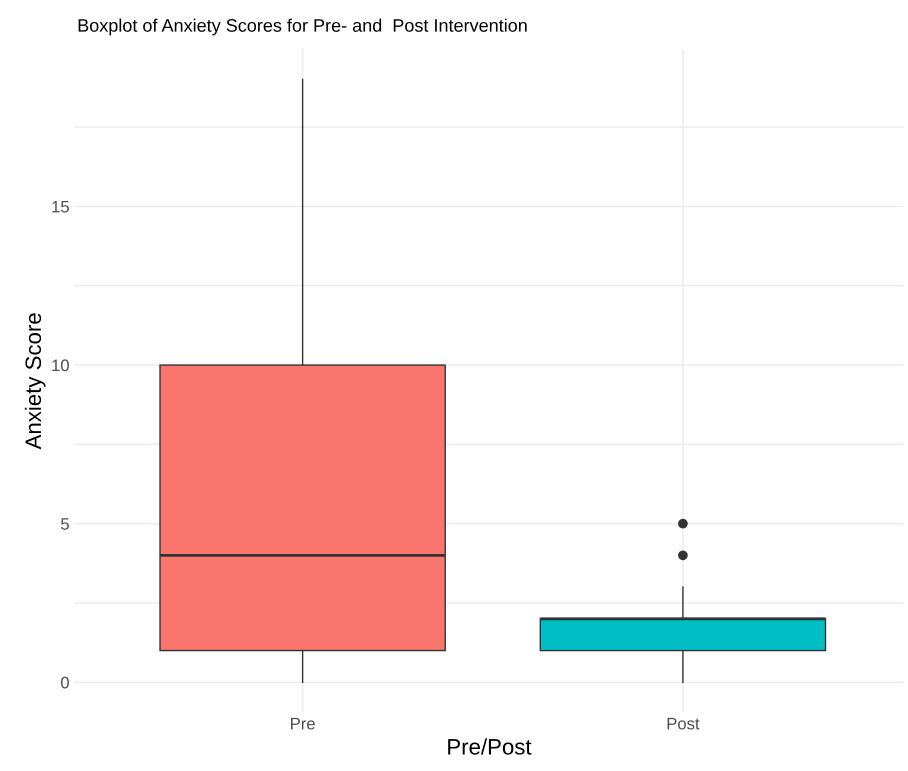 This screenshot has height=771, width=908. Describe the element at coordinates (35, 381) in the screenshot. I see `y-axis-title: Anxiety Score` at that location.